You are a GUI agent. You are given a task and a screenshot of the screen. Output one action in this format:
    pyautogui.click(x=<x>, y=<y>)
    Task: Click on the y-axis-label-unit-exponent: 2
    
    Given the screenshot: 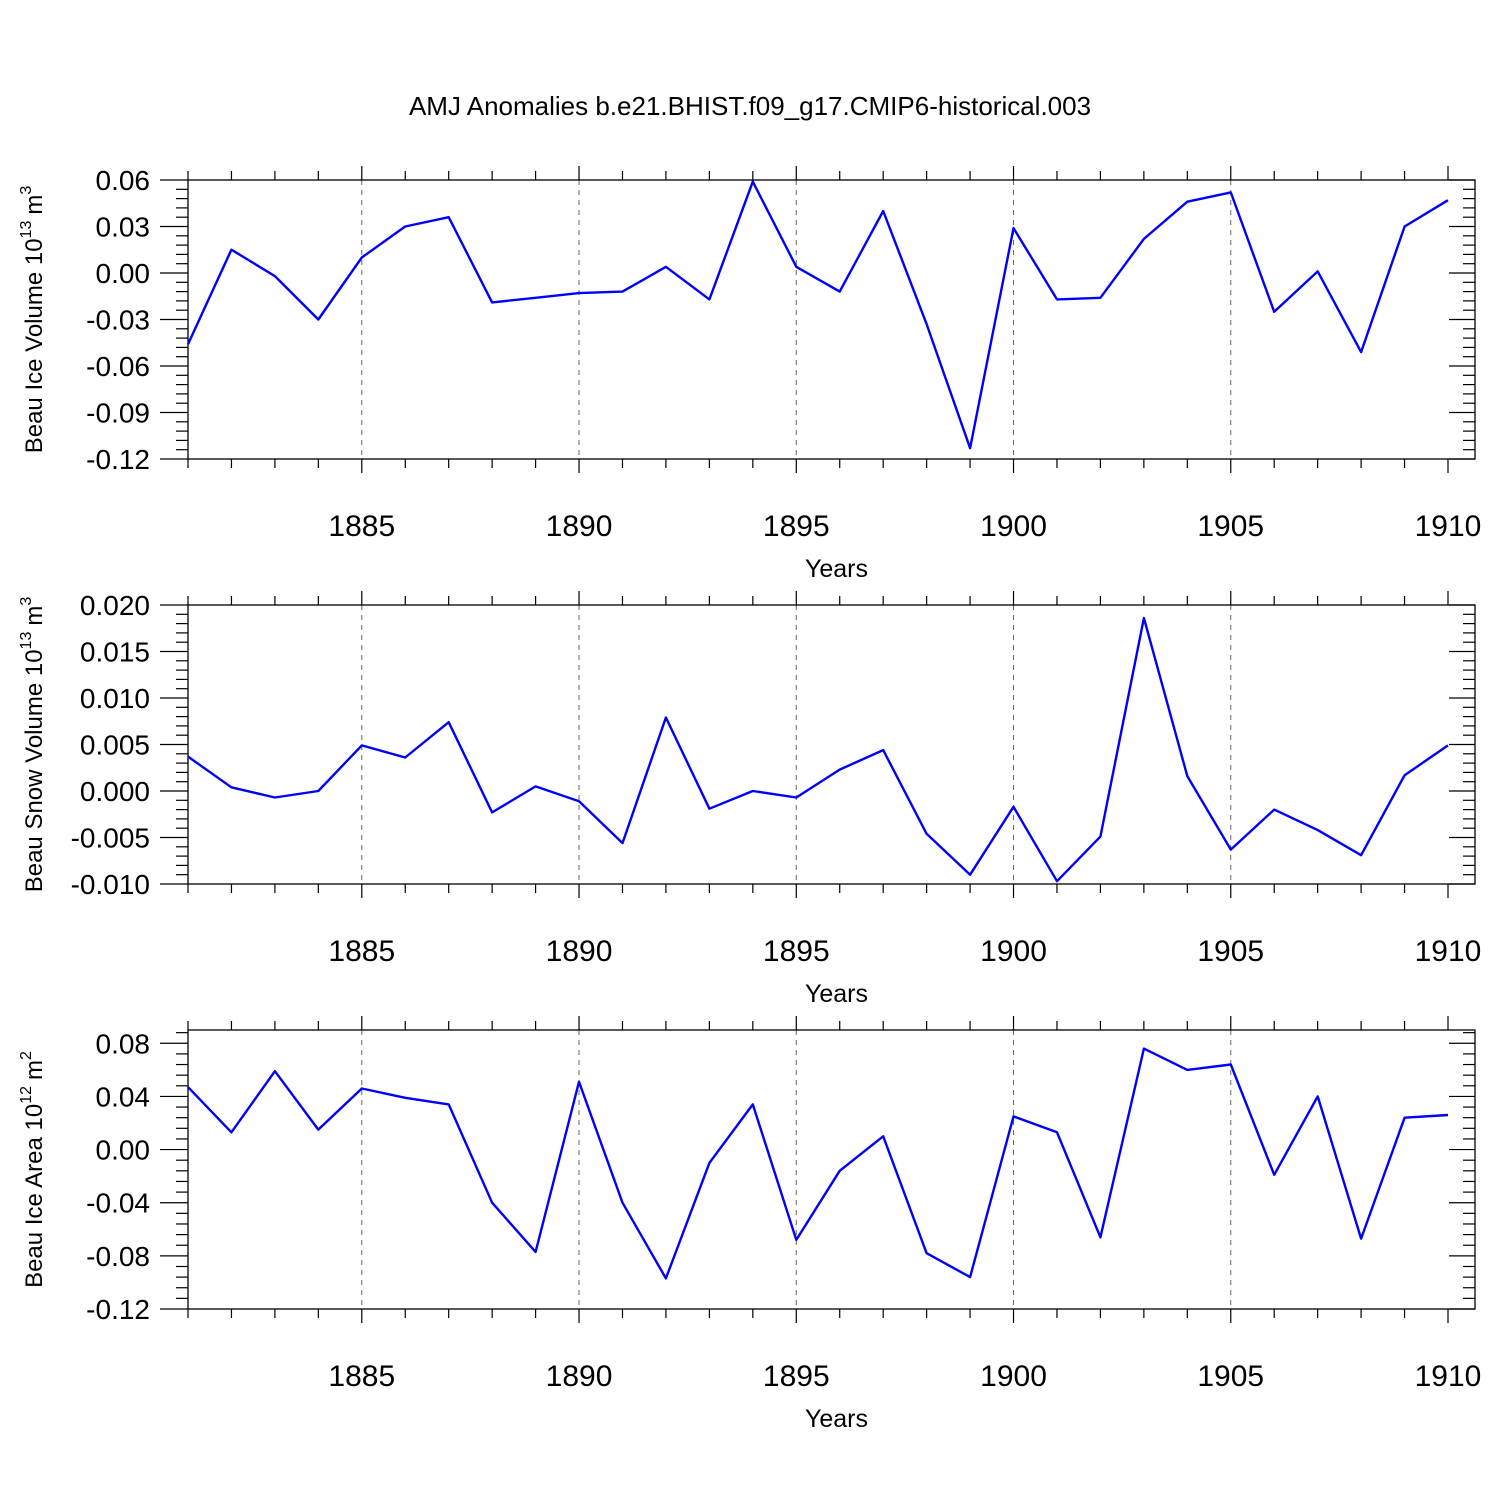 What is the action you would take?
    pyautogui.click(x=26, y=1055)
    